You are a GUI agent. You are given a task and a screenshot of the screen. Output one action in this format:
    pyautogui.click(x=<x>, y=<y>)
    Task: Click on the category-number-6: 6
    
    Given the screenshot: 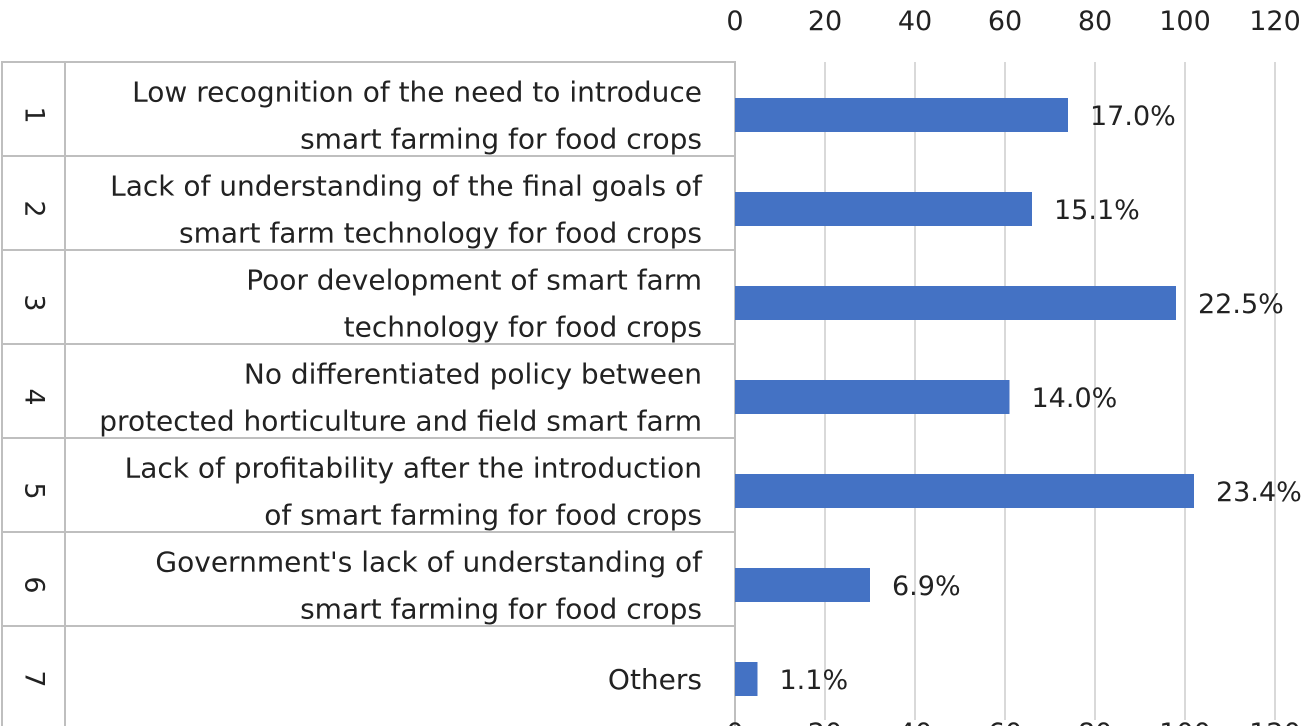 What is the action you would take?
    pyautogui.click(x=34, y=584)
    